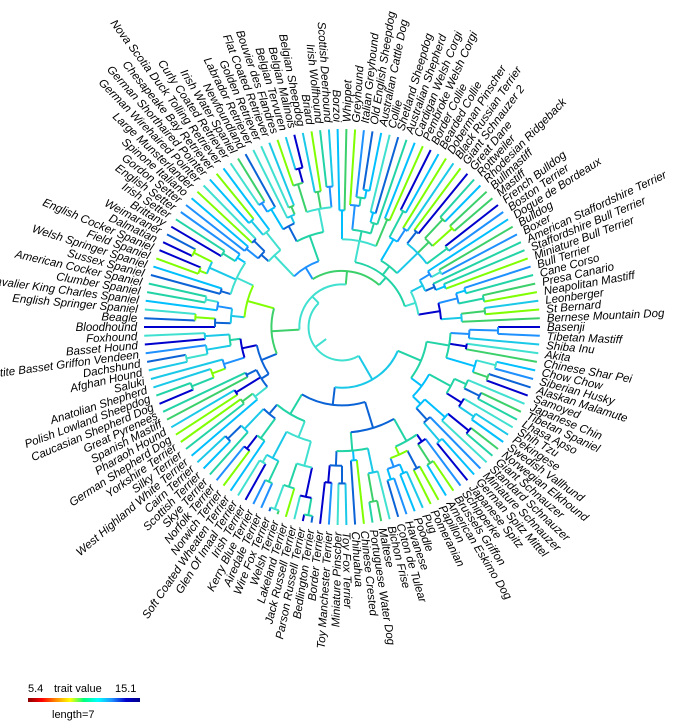 This screenshot has height=722, width=685. Describe the element at coordinates (574, 307) in the screenshot. I see `tip-label: St Bernard` at that location.